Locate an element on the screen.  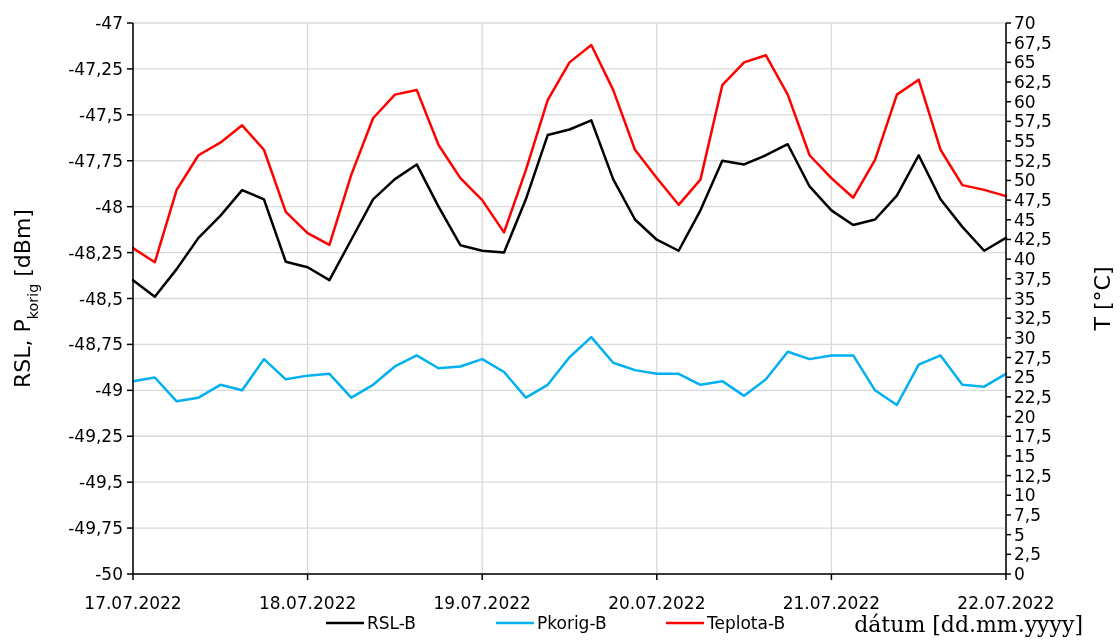
y2-tick-label: 2,5 is located at coordinates (1028, 554).